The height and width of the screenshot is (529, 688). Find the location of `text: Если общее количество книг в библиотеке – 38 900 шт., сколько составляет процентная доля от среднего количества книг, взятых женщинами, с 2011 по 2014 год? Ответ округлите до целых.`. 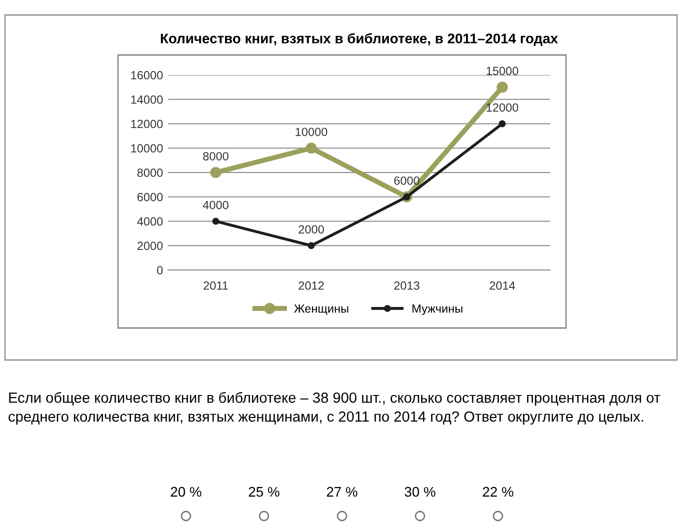

text: Если общее количество книг в библиотеке – 38 900 шт., сколько составляет процентная доля от среднего количества книг, взятых женщинами, с 2011 по 2014 год? Ответ округлите до целых. is located at coordinates (334, 408).